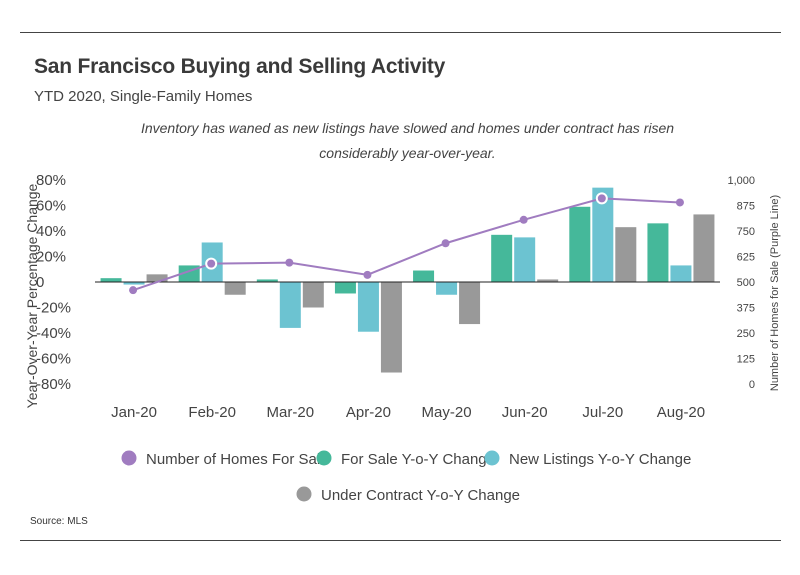  Describe the element at coordinates (420, 495) in the screenshot. I see `legend-label-under-contract-y-o-y-change: Under Contract Y-o-Y Change` at that location.